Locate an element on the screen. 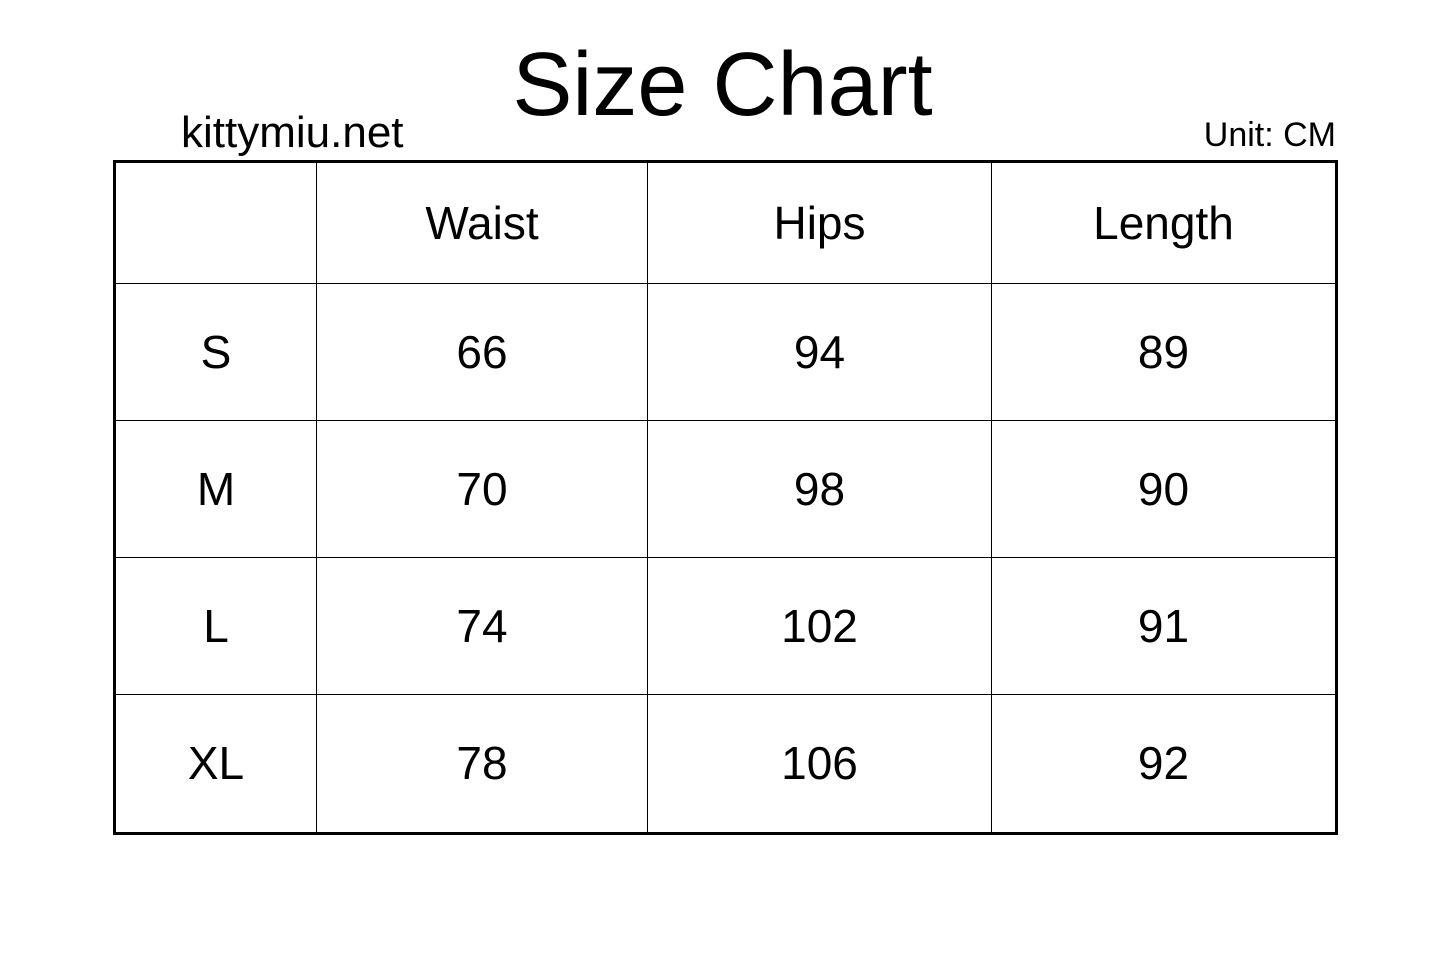 The image size is (1440, 968). cell: 66 is located at coordinates (482, 352).